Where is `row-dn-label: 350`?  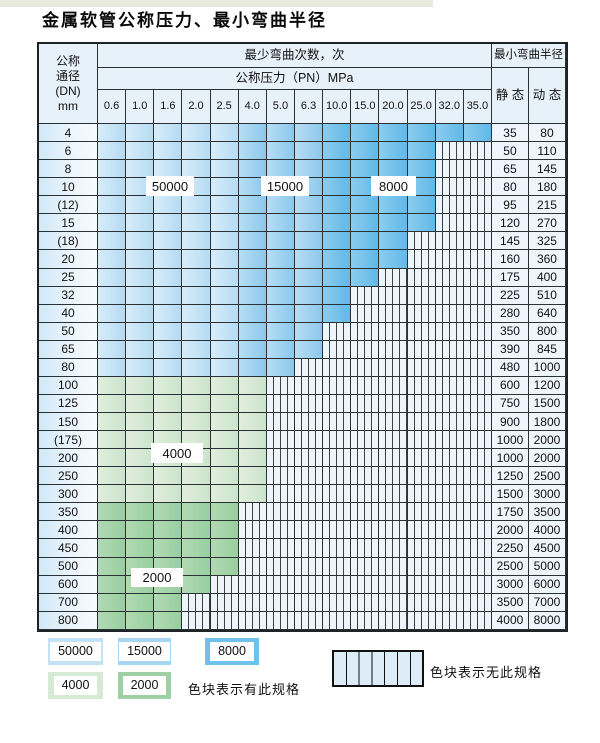 row-dn-label: 350 is located at coordinates (68, 512).